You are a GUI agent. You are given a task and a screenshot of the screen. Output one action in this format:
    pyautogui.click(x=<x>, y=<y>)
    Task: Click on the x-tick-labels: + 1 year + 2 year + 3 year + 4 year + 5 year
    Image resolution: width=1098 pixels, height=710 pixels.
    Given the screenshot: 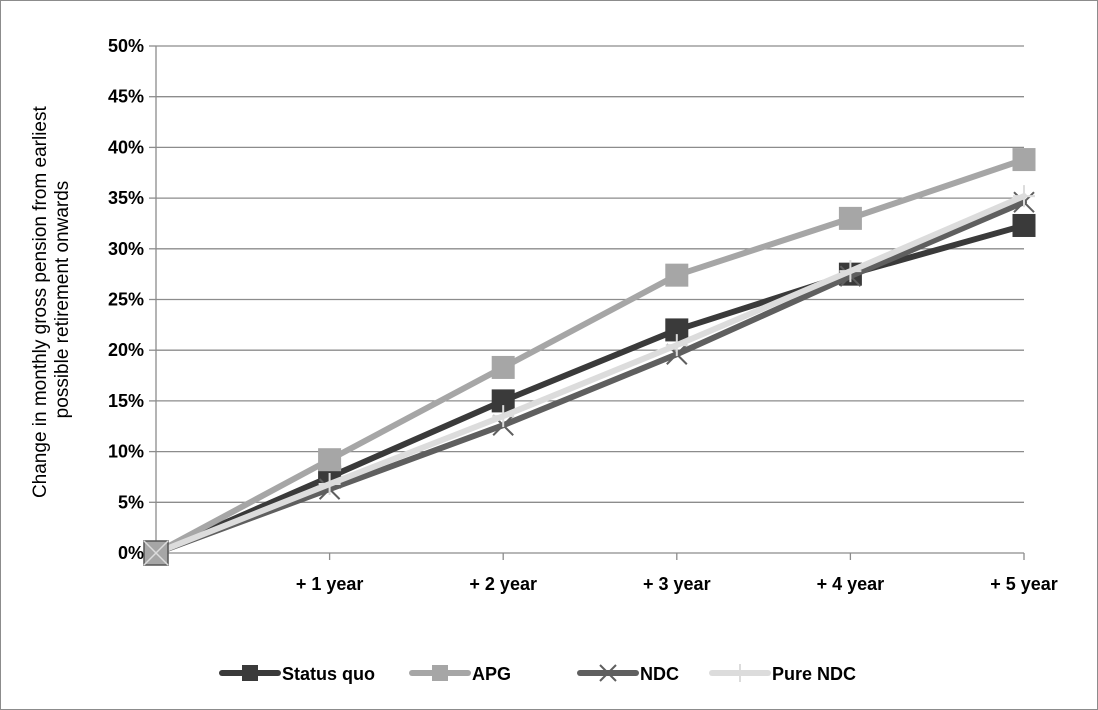 What is the action you would take?
    pyautogui.click(x=677, y=584)
    